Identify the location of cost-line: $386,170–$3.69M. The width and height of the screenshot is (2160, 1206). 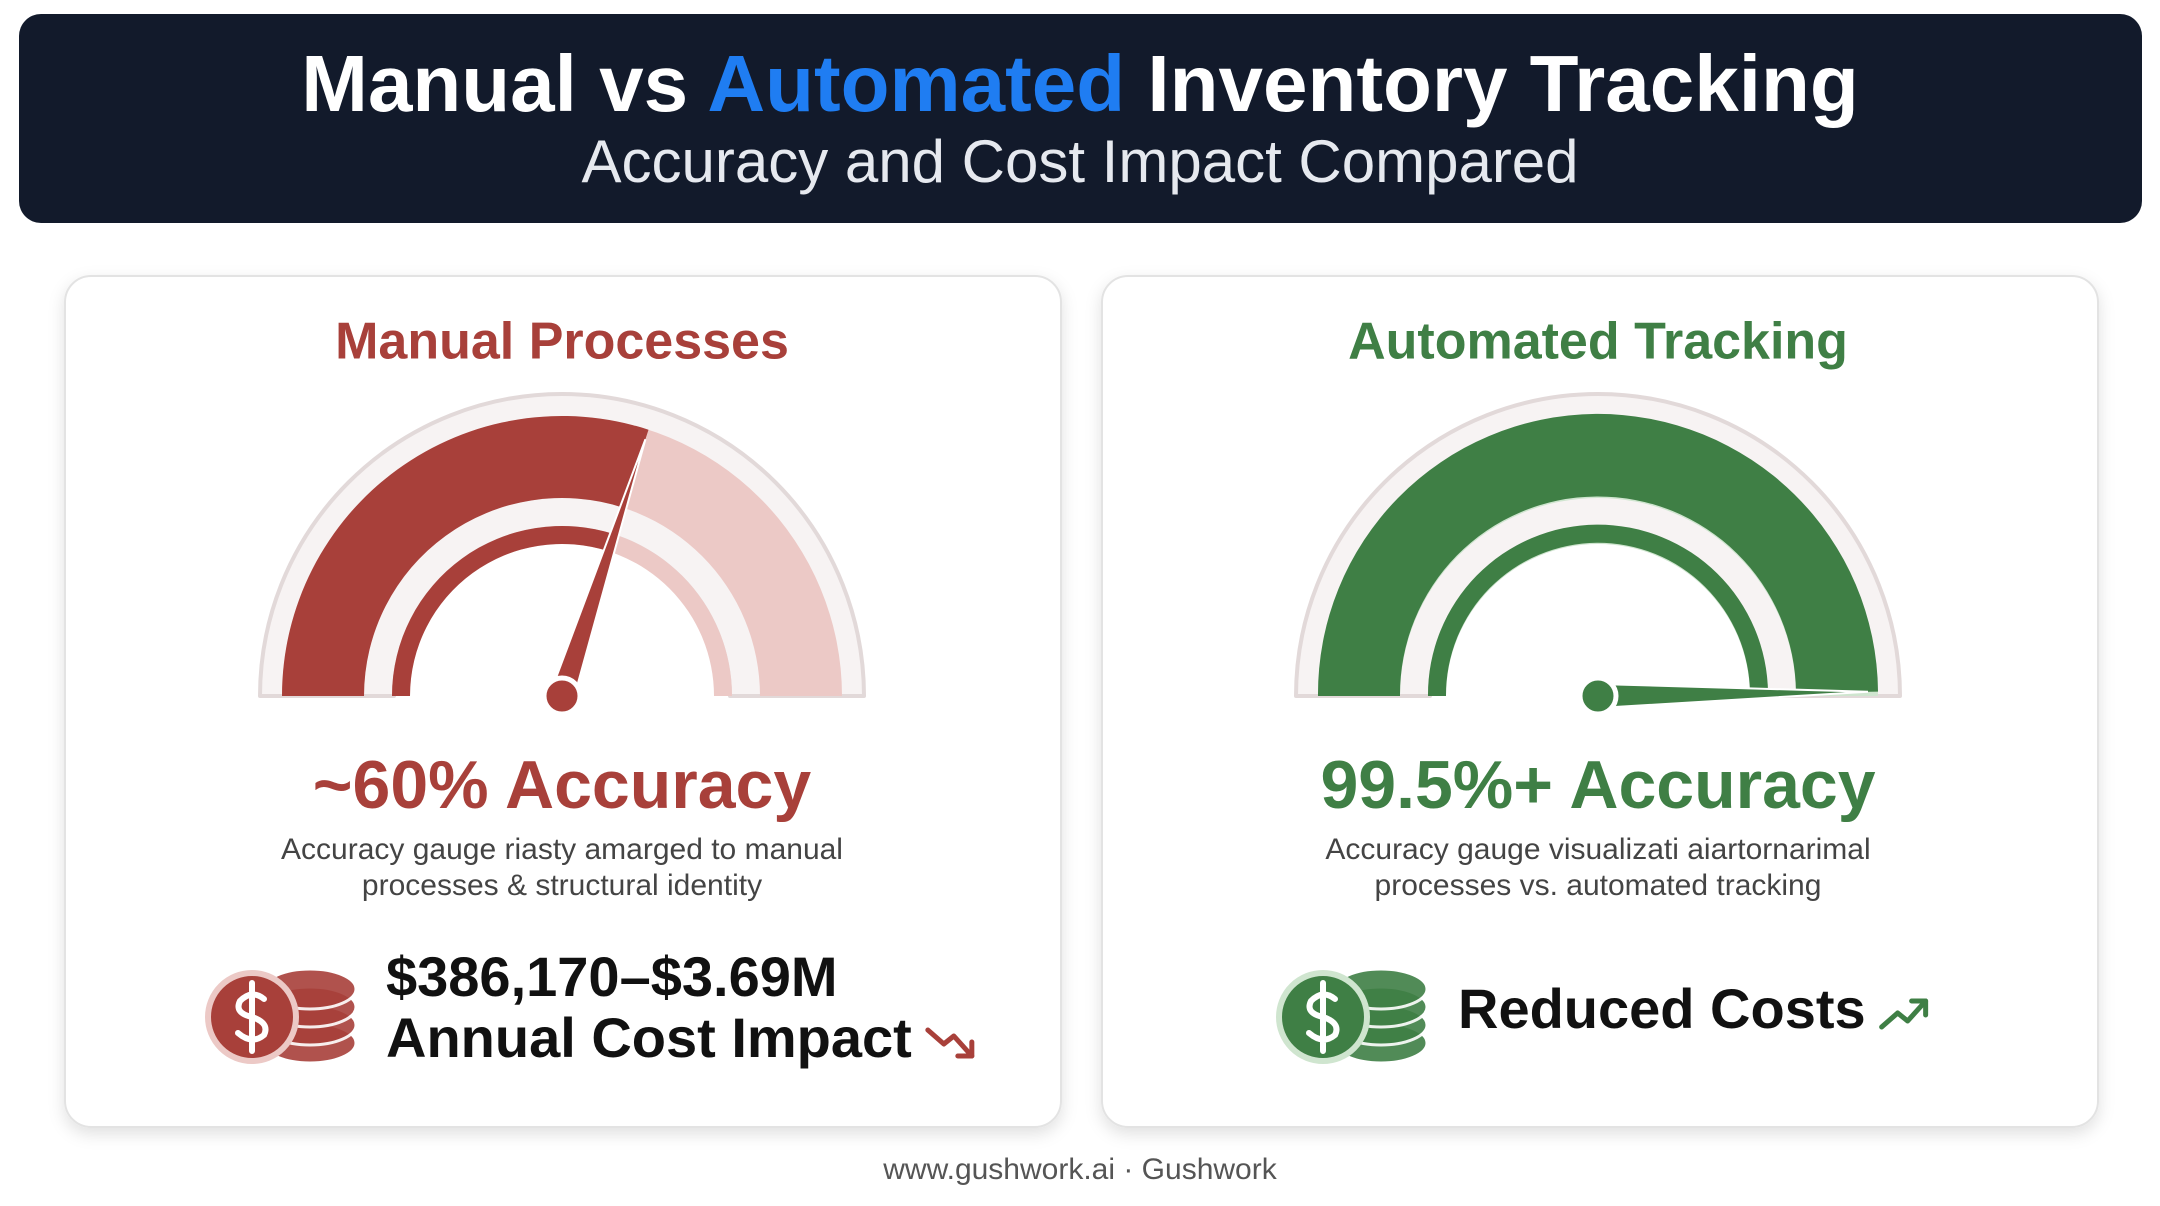
(612, 976).